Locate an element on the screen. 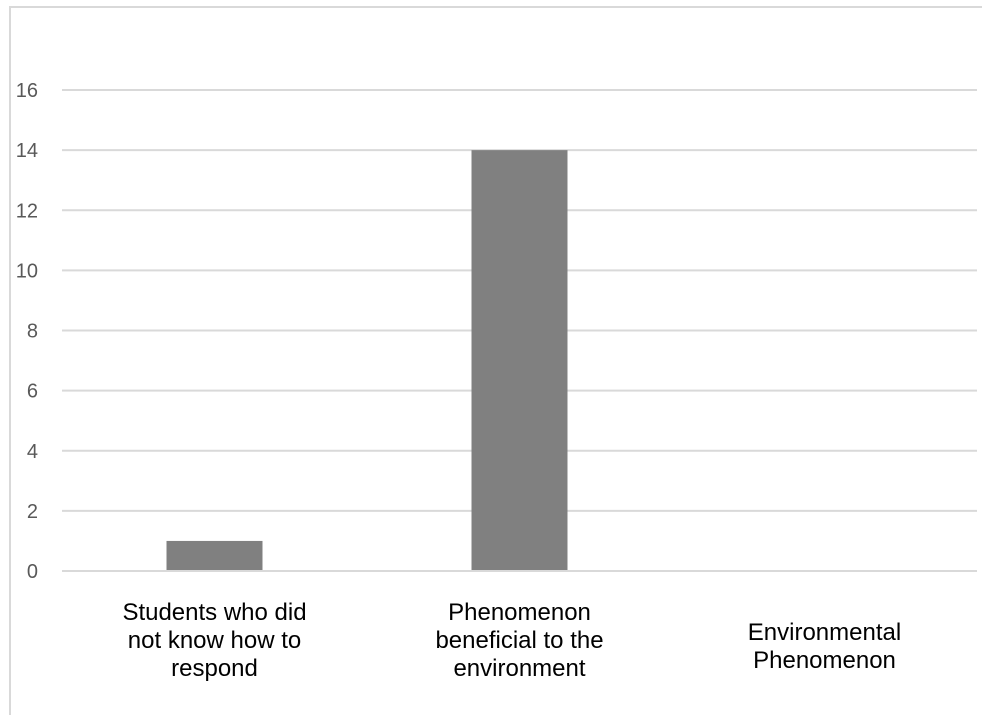 This screenshot has width=985, height=717. x-category-label: environment is located at coordinates (519, 668).